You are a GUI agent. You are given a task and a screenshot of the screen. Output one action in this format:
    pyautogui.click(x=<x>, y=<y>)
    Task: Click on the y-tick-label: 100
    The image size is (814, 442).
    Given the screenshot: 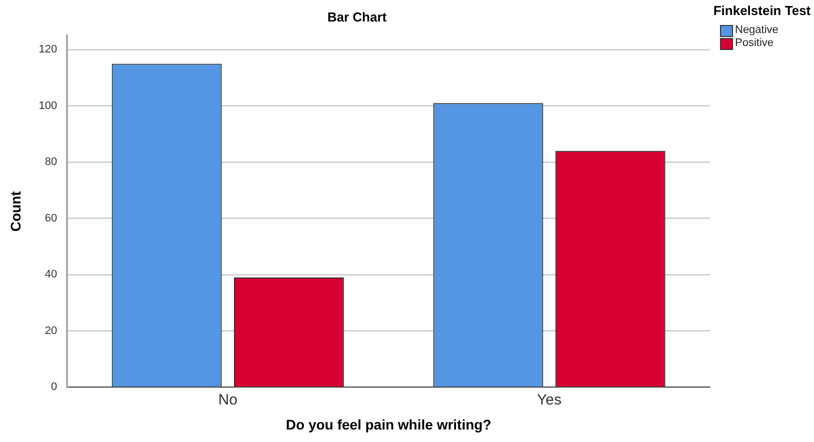 What is the action you would take?
    pyautogui.click(x=48, y=106)
    